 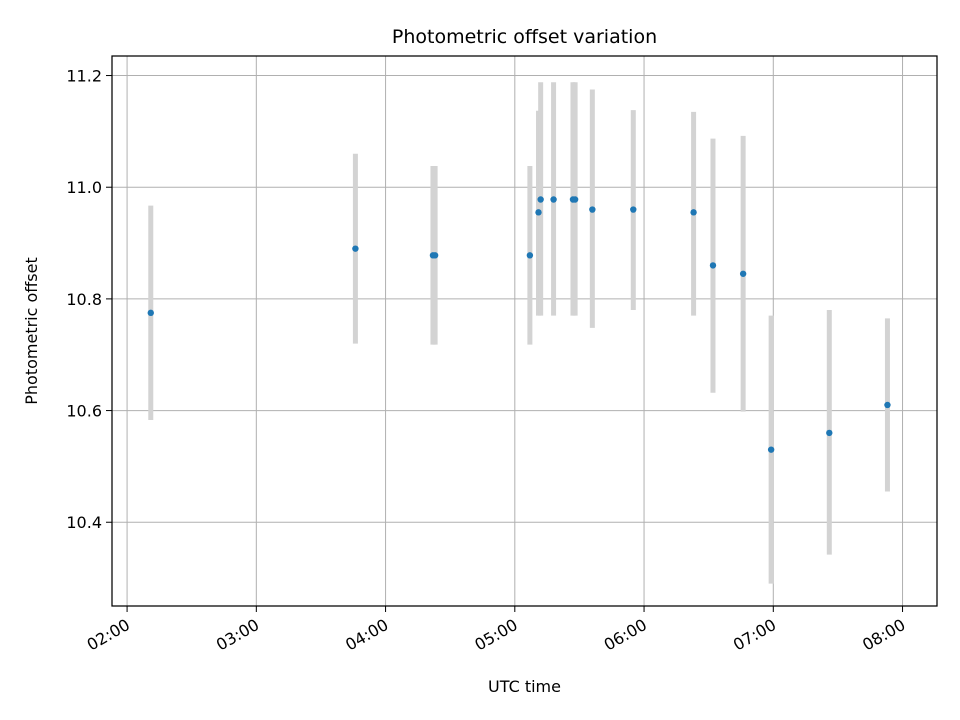 What do you see at coordinates (84, 411) in the screenshot?
I see `y-tick-label: 10.6` at bounding box center [84, 411].